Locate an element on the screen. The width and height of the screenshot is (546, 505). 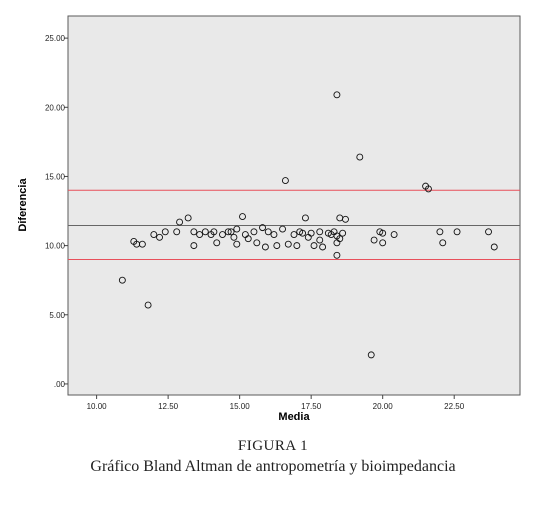
x-tick-label: 10.00 is located at coordinates (97, 406).